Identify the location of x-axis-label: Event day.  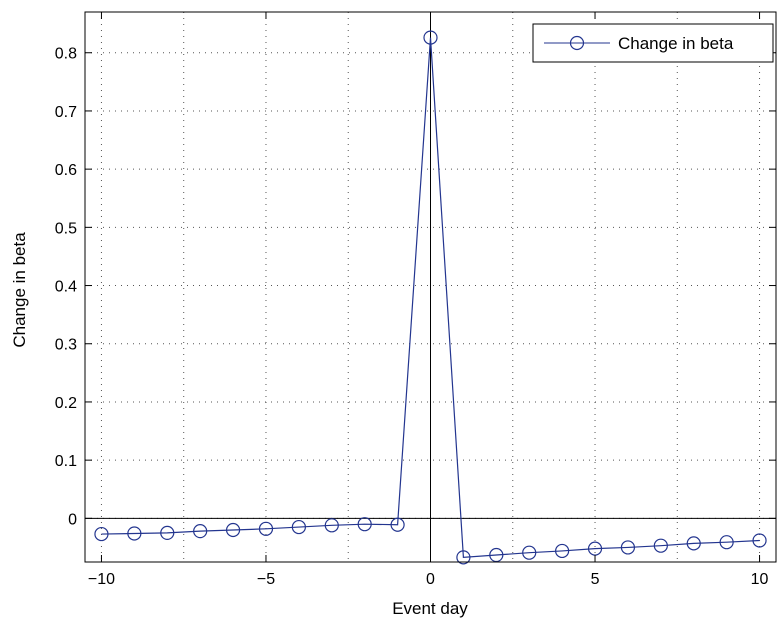
(430, 608).